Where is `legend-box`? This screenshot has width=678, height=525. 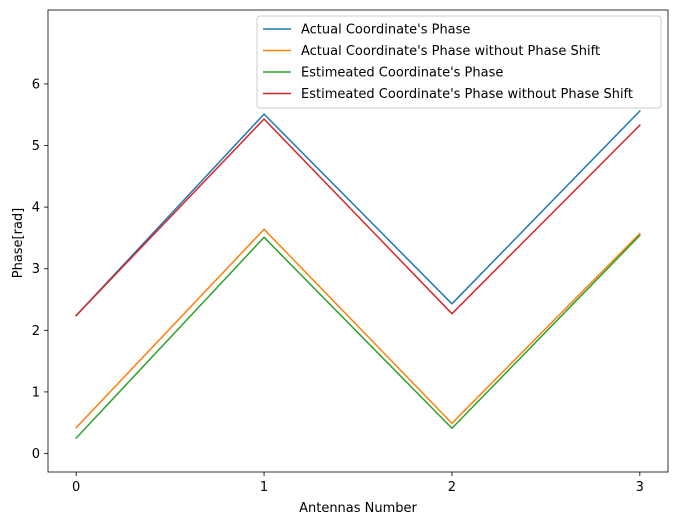 legend-box is located at coordinates (459, 62).